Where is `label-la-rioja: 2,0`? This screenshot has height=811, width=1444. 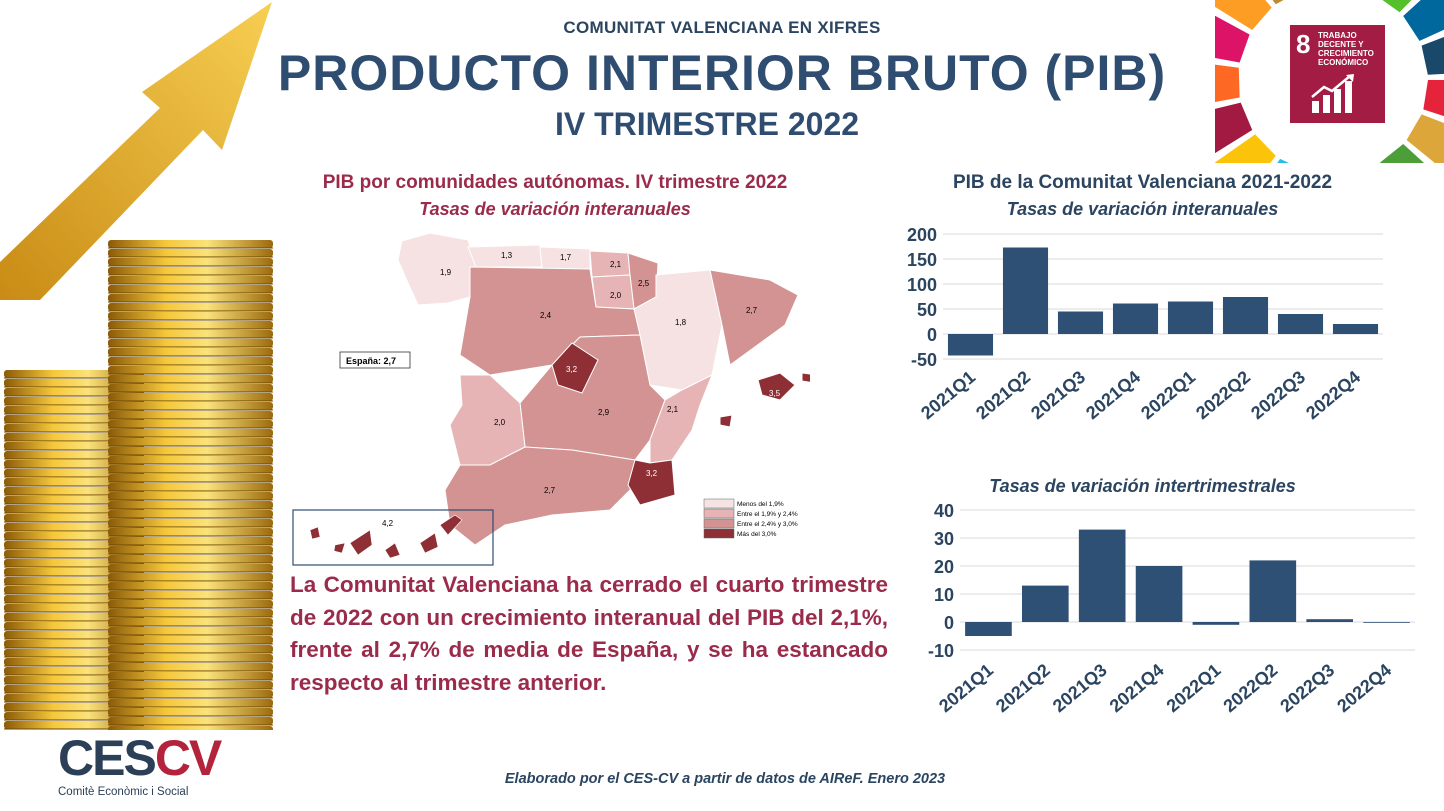 label-la-rioja: 2,0 is located at coordinates (616, 295).